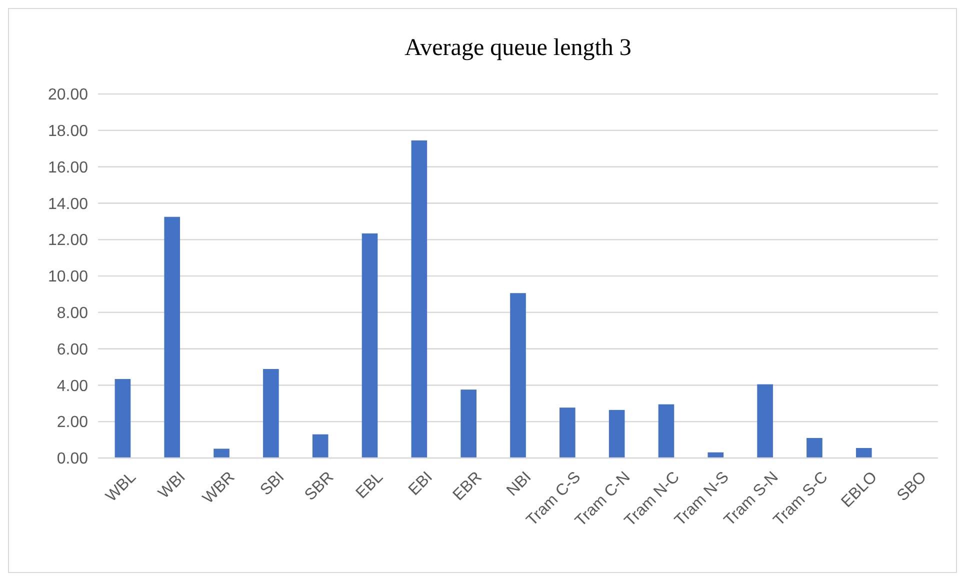  Describe the element at coordinates (72, 459) in the screenshot. I see `y-tick-label: 0.00` at that location.